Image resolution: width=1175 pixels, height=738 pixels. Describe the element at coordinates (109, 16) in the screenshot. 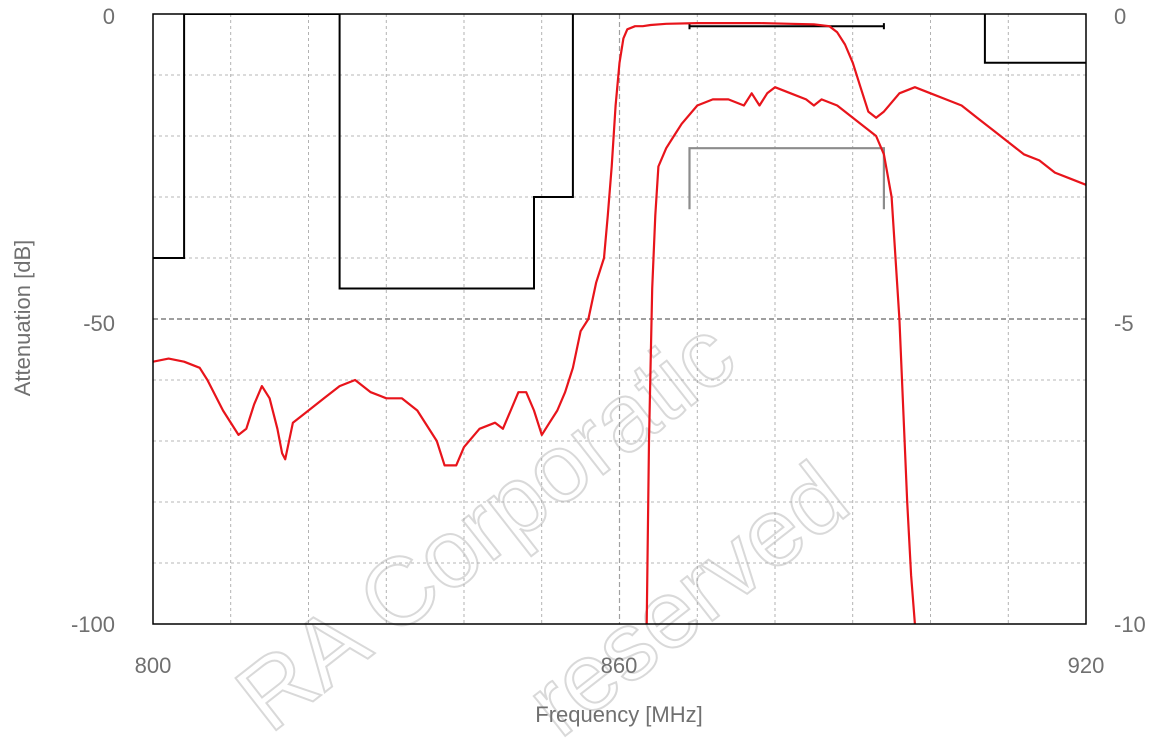

I see `y-tick-label: 0` at that location.